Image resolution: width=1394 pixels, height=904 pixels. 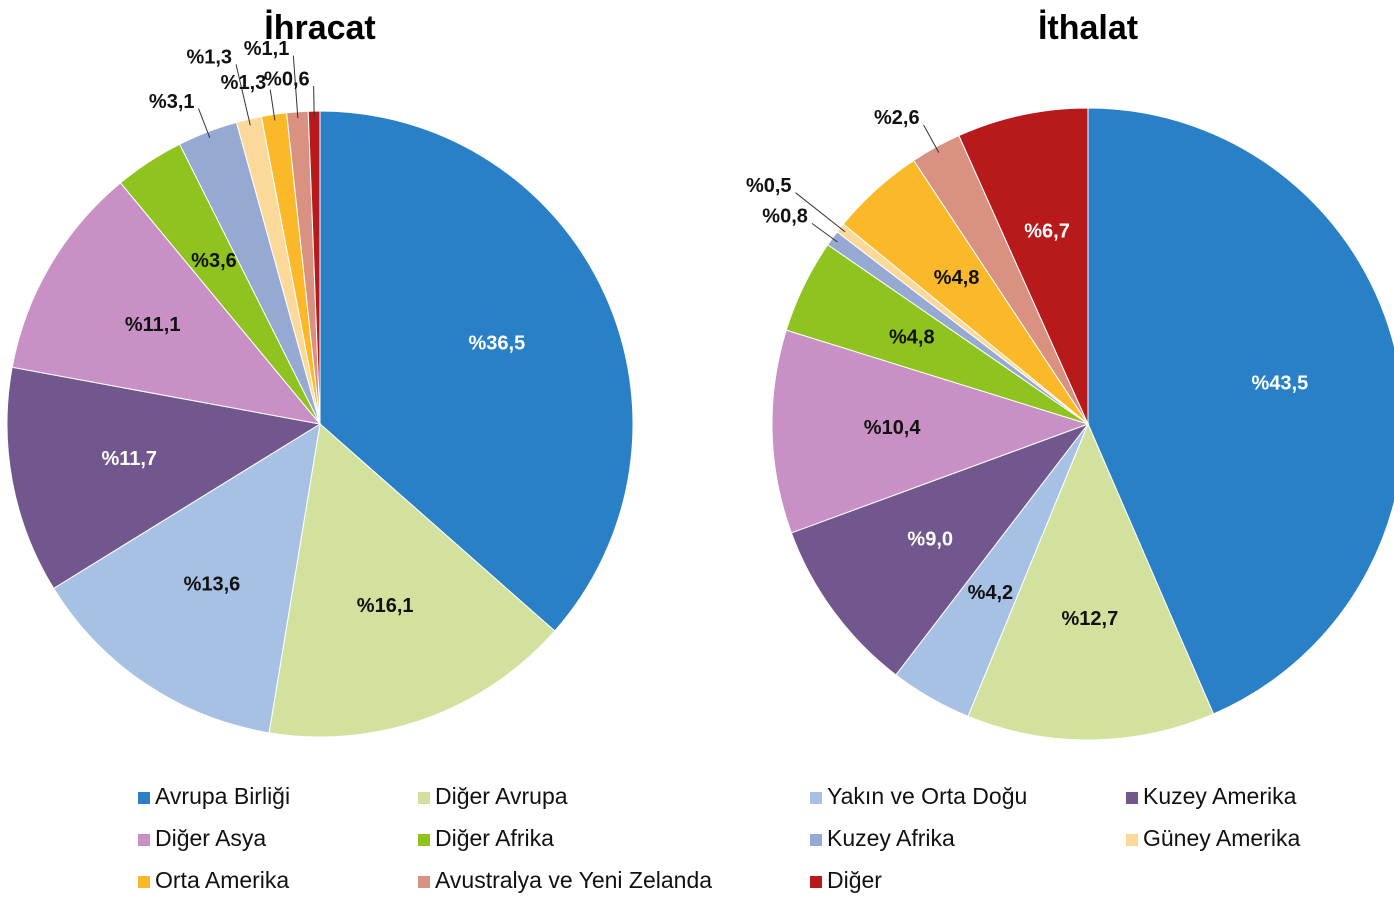 What do you see at coordinates (385, 606) in the screenshot?
I see `value-label: %16,1` at bounding box center [385, 606].